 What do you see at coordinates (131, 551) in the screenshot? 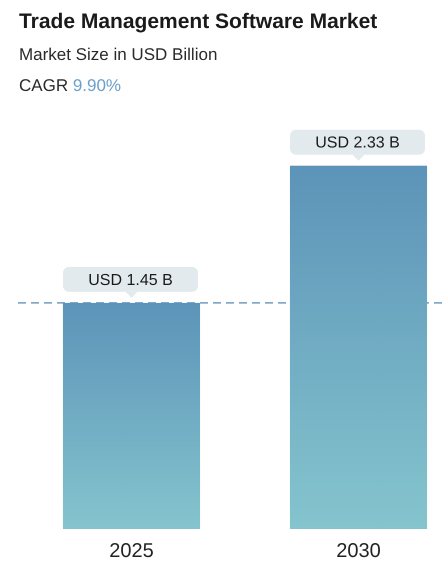
I see `x-tick-label: 2025` at bounding box center [131, 551].